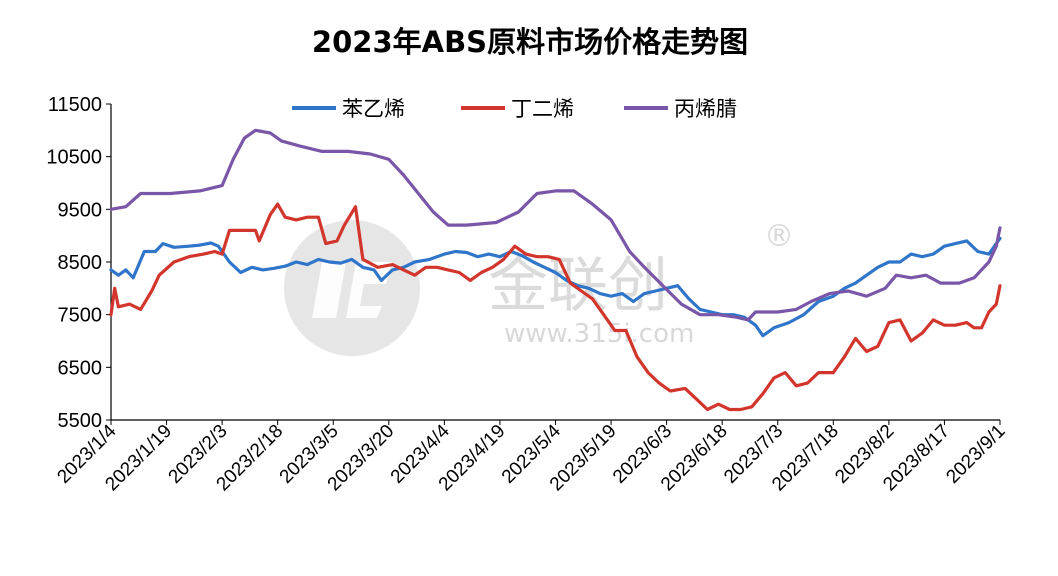 The height and width of the screenshot is (576, 1058). I want to click on y-tick-label: 6500, so click(80, 368).